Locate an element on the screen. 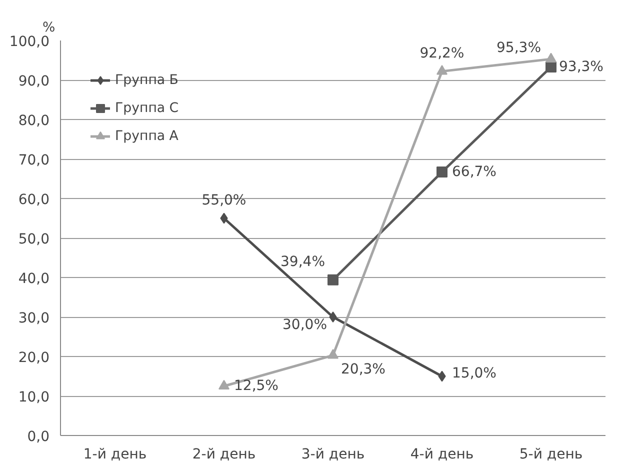 This screenshot has width=637, height=473. y-tick-label: 90,0 is located at coordinates (34, 82).